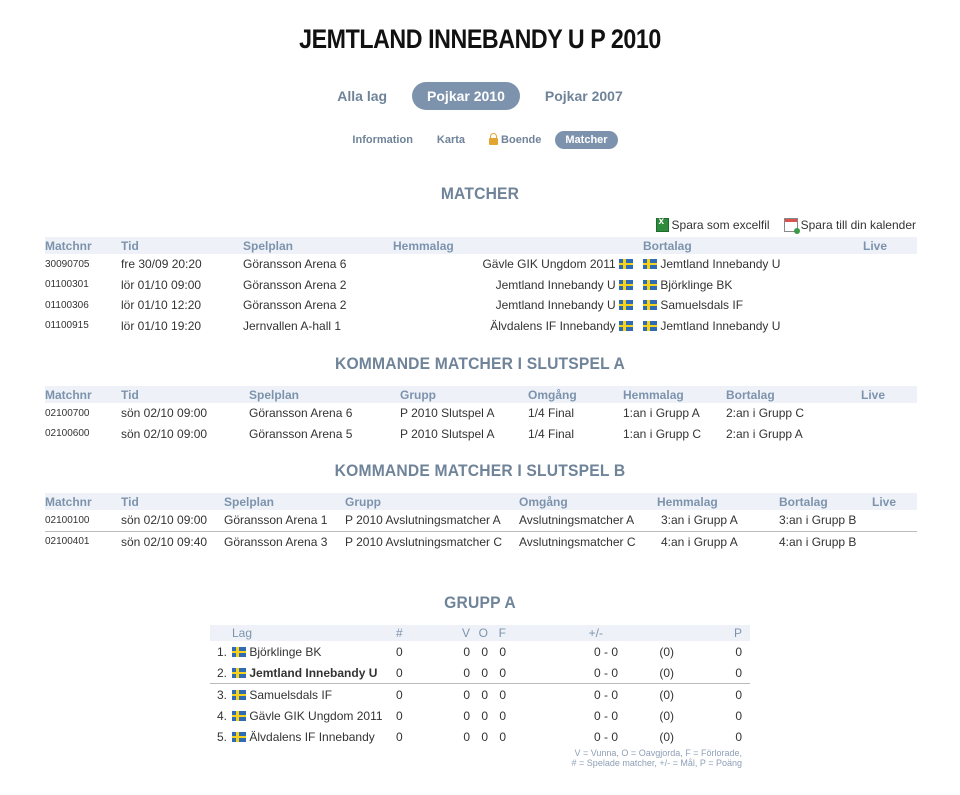  What do you see at coordinates (314, 736) in the screenshot?
I see `team: Älvdalens IF Innebandy` at bounding box center [314, 736].